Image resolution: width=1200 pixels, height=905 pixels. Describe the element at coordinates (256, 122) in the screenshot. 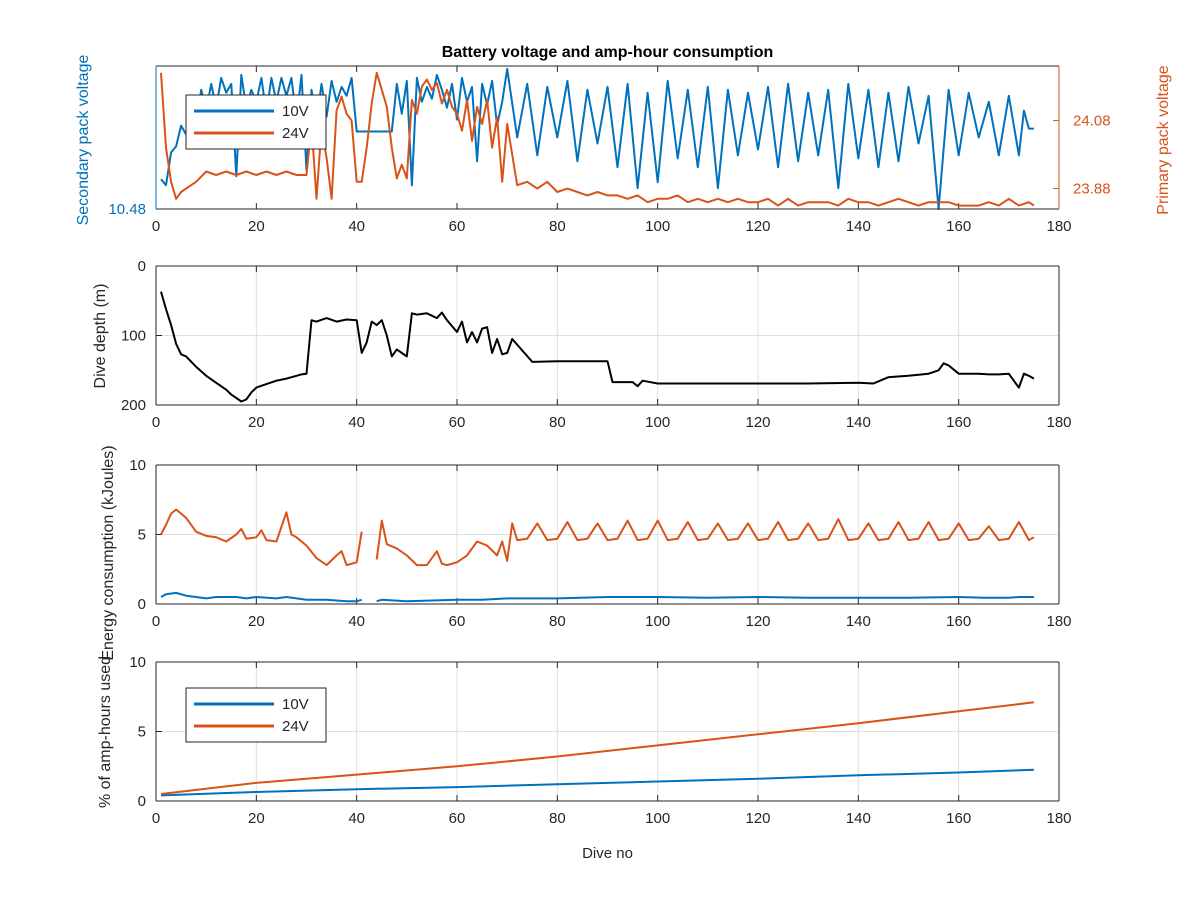

I see `legend-top` at that location.